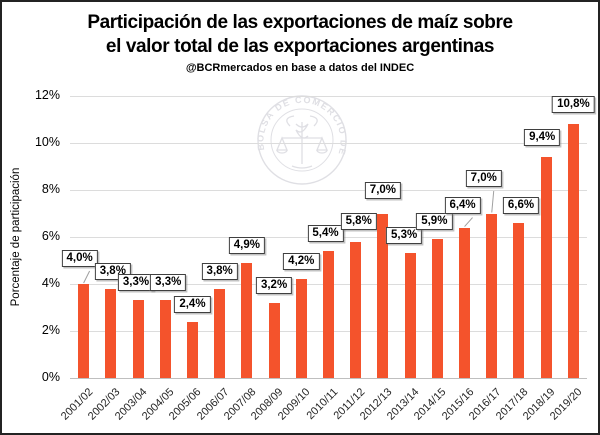 The image size is (600, 435). I want to click on bar-2011/12, so click(356, 309).